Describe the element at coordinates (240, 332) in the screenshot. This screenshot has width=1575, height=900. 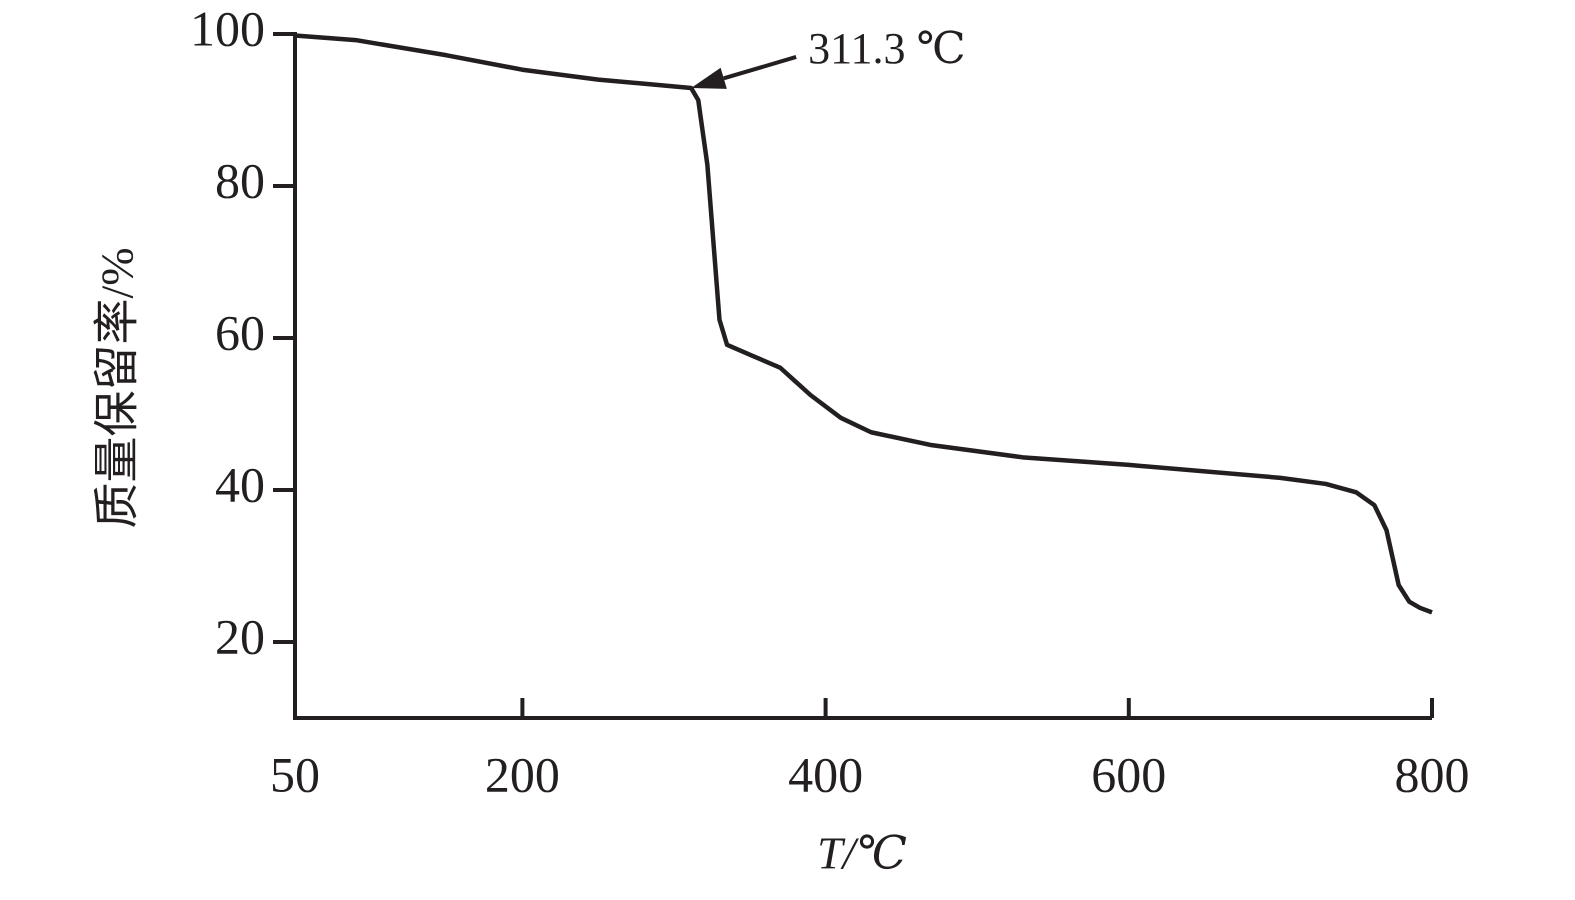
I see `y-tick-label: 60` at that location.